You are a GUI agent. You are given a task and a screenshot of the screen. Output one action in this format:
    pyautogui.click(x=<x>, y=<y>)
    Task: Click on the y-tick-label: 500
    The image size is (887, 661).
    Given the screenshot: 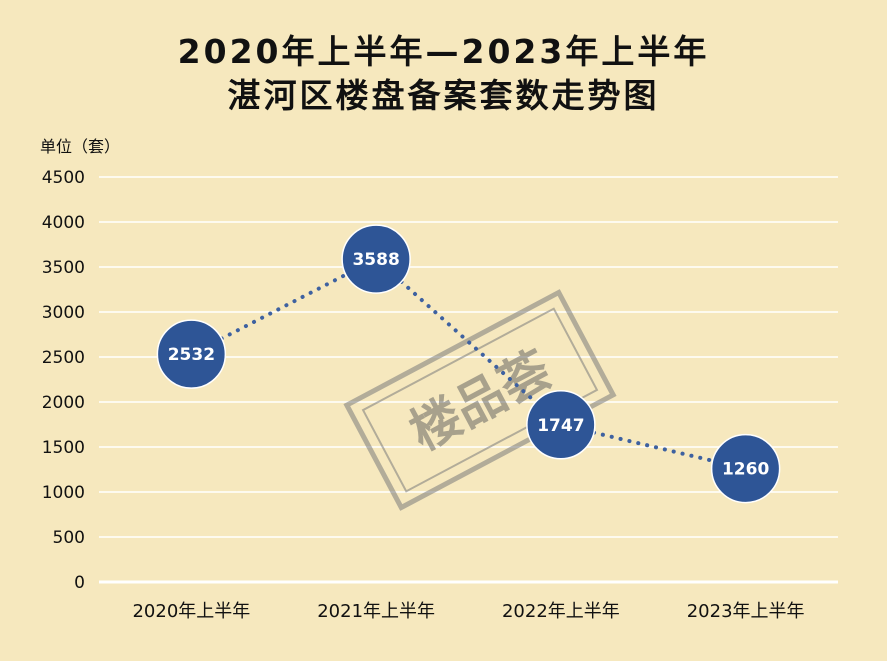 What is the action you would take?
    pyautogui.click(x=69, y=538)
    